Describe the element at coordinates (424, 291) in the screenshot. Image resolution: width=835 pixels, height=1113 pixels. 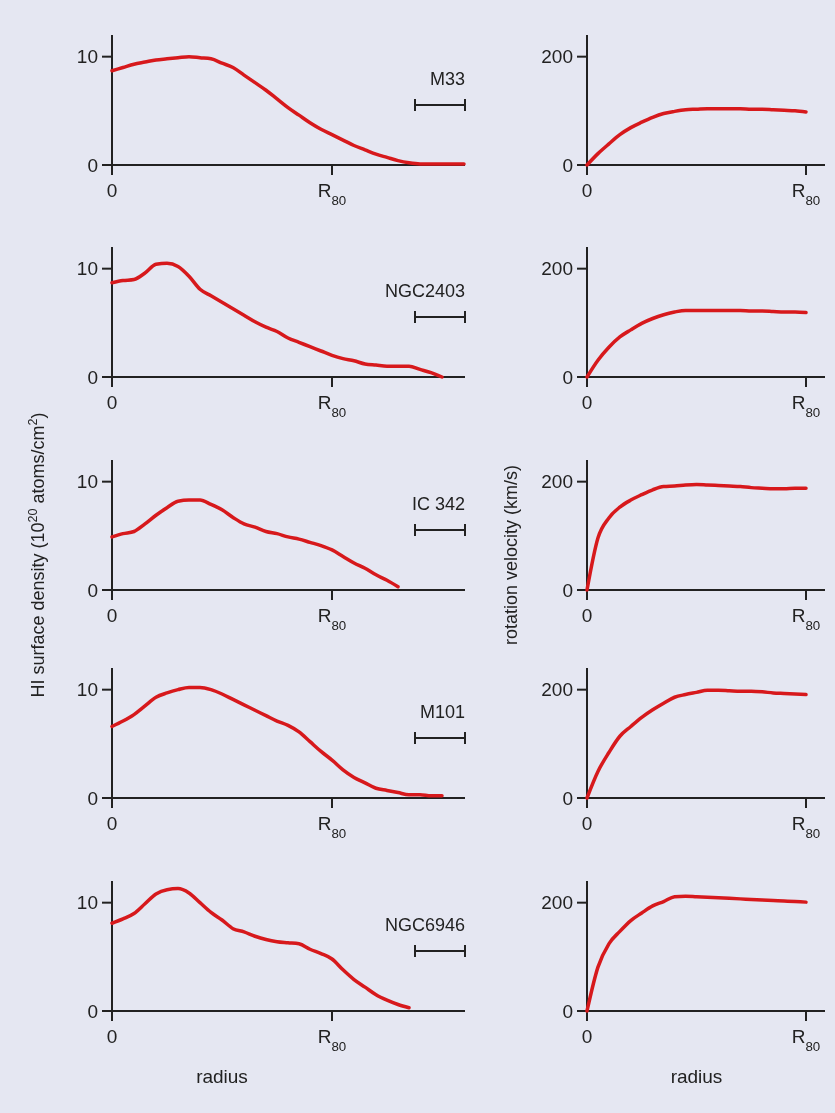
I see `annotation: NGC2403` at that location.